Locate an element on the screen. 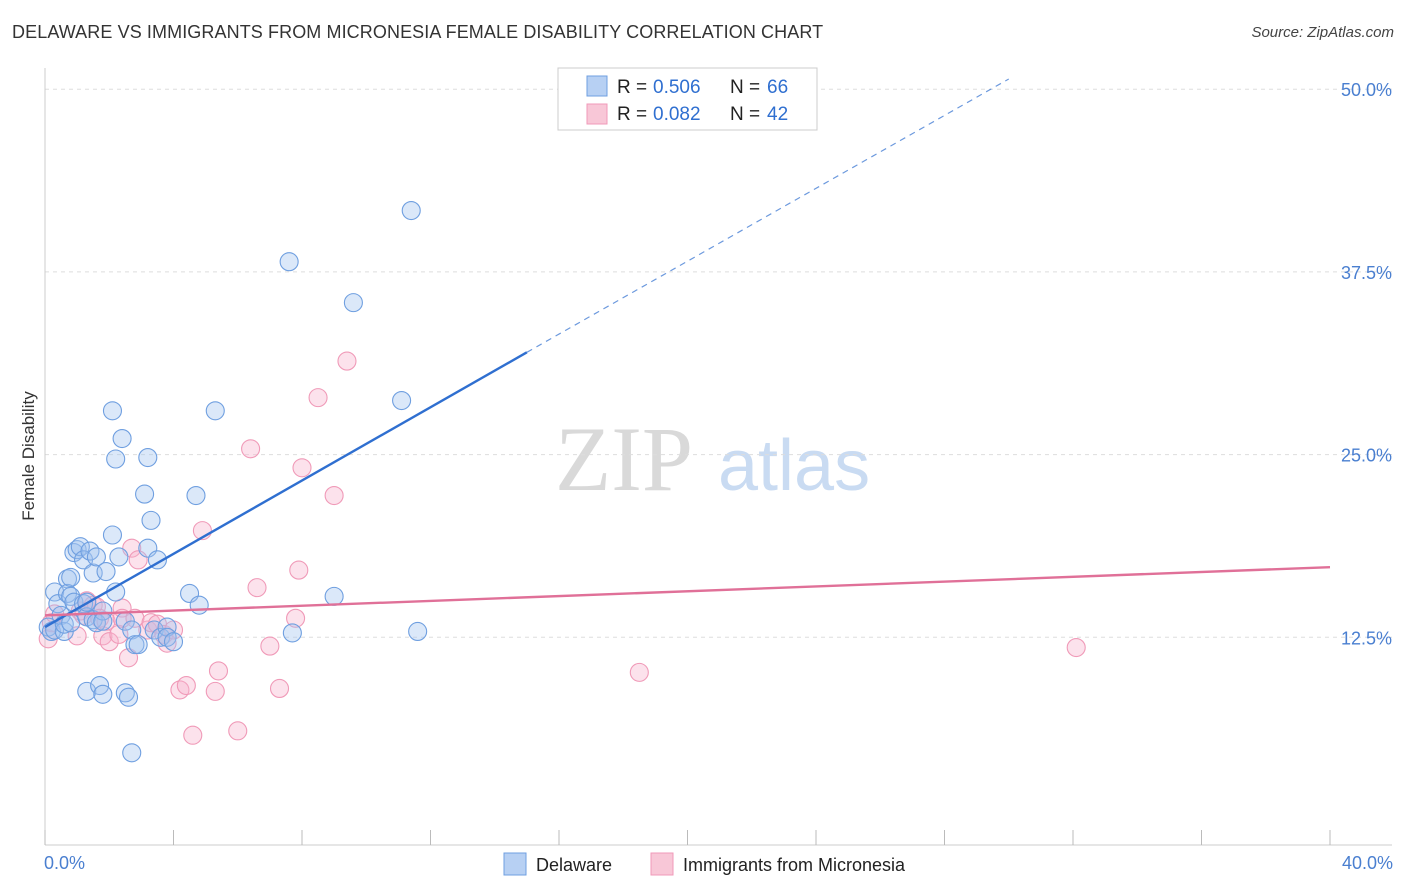  stats-r-label-delaware: R = is located at coordinates (632, 87).